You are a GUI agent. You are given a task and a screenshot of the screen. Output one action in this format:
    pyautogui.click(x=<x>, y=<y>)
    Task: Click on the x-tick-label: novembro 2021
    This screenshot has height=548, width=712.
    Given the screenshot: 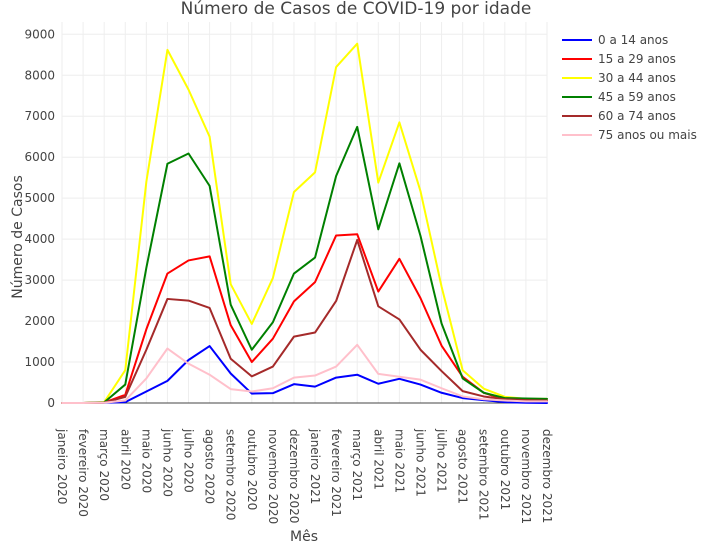 What is the action you would take?
    pyautogui.click(x=526, y=476)
    